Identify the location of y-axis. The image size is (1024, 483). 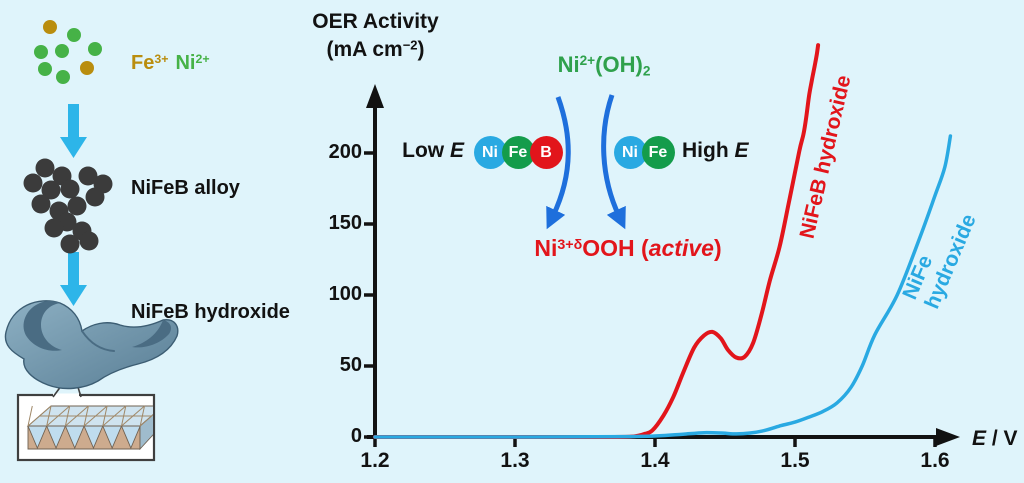
(375, 261).